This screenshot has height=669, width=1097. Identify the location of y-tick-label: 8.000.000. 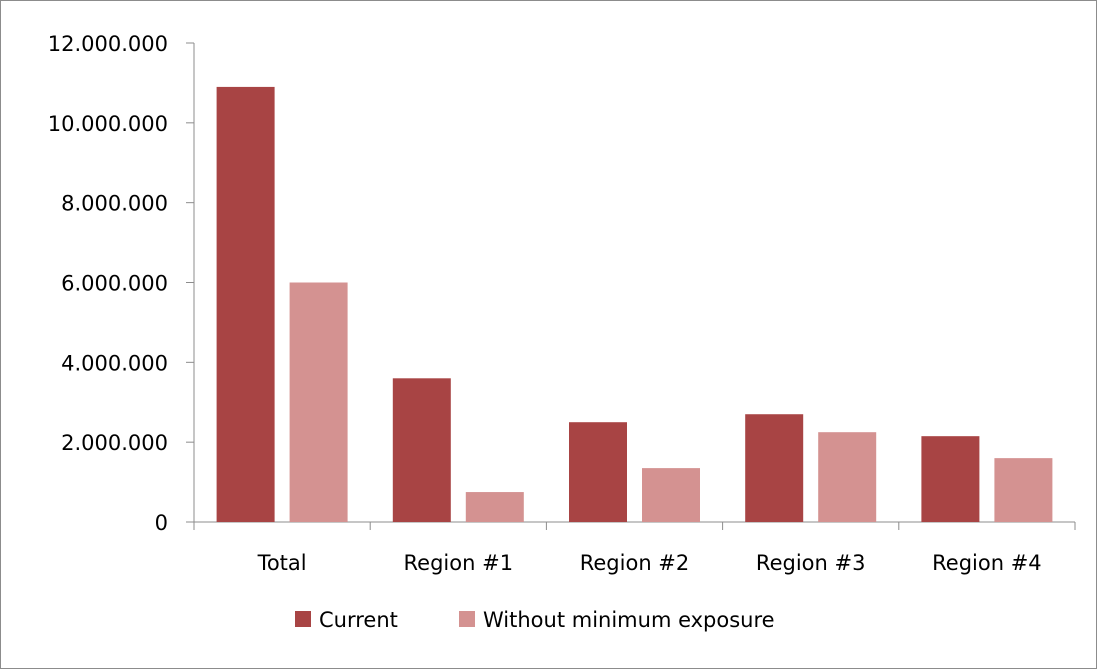
(114, 204).